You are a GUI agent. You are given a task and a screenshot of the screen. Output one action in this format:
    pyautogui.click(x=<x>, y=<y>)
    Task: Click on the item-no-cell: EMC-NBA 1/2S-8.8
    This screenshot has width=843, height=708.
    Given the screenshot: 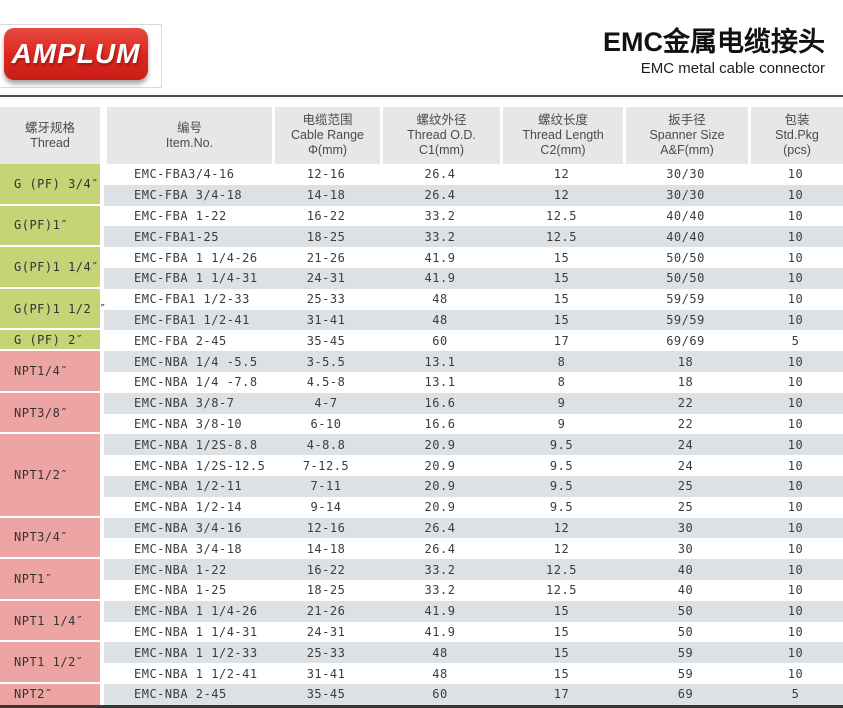 What is the action you would take?
    pyautogui.click(x=188, y=445)
    